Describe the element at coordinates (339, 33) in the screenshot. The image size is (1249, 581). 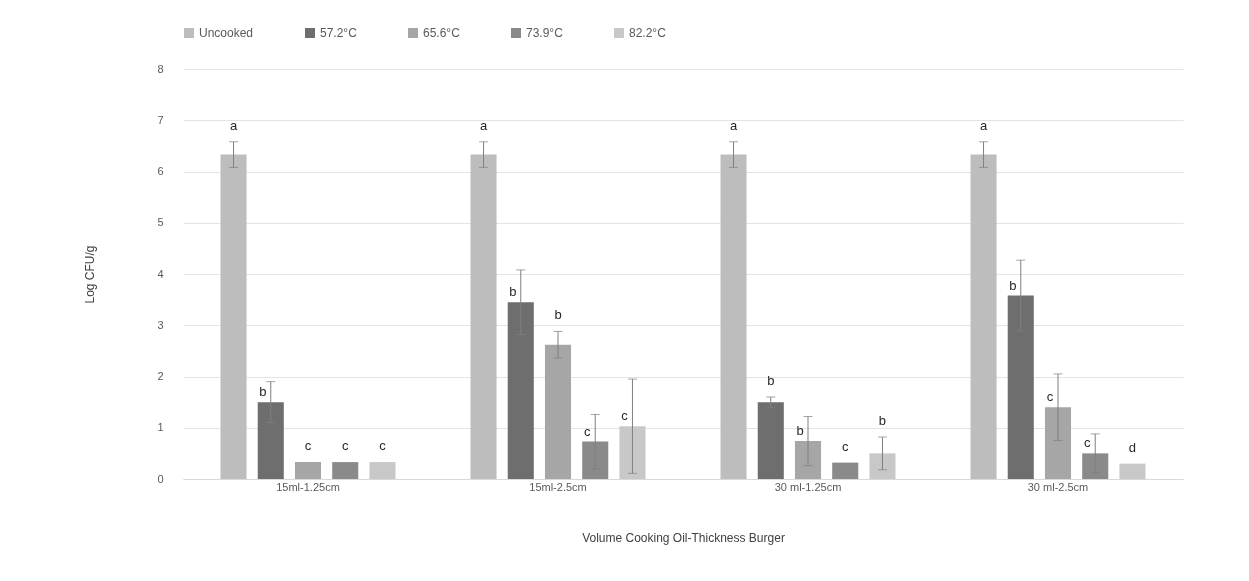
I see `legend-label: 57.2°C` at that location.